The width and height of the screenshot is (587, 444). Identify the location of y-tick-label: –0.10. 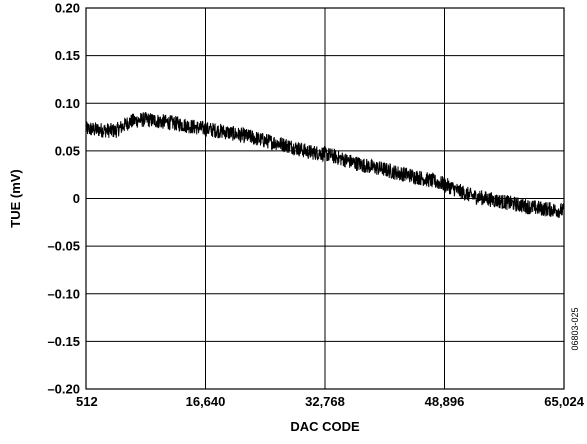
(63, 293).